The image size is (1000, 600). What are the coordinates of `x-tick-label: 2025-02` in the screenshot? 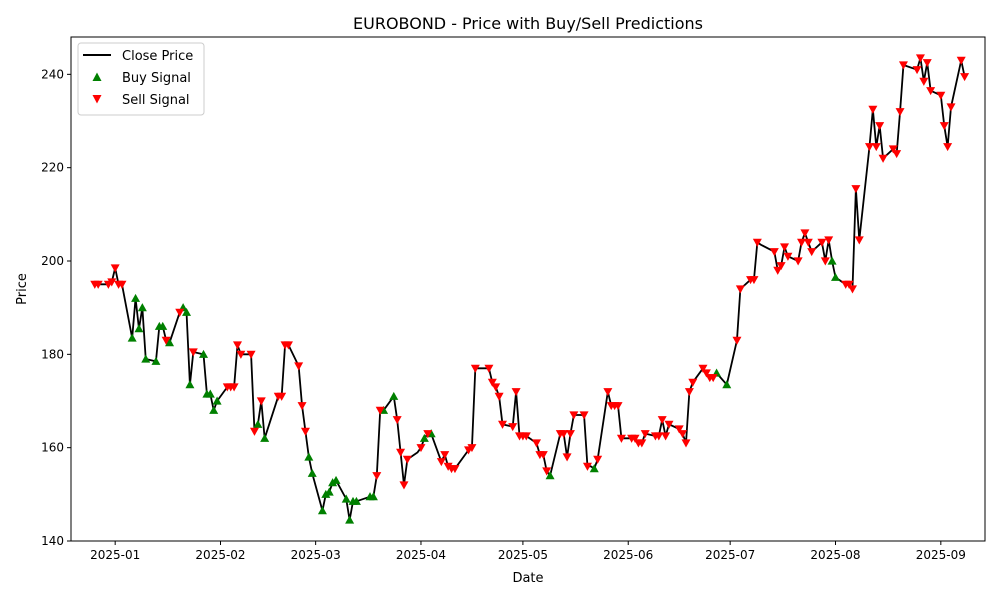 It's located at (220, 555).